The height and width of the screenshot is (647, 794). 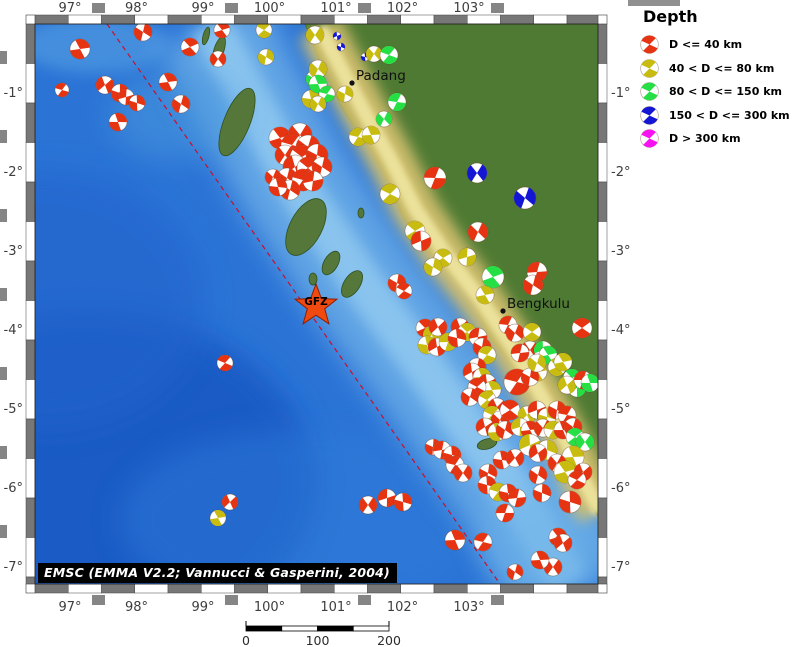 I want to click on legend-title: Depth, so click(x=670, y=16).